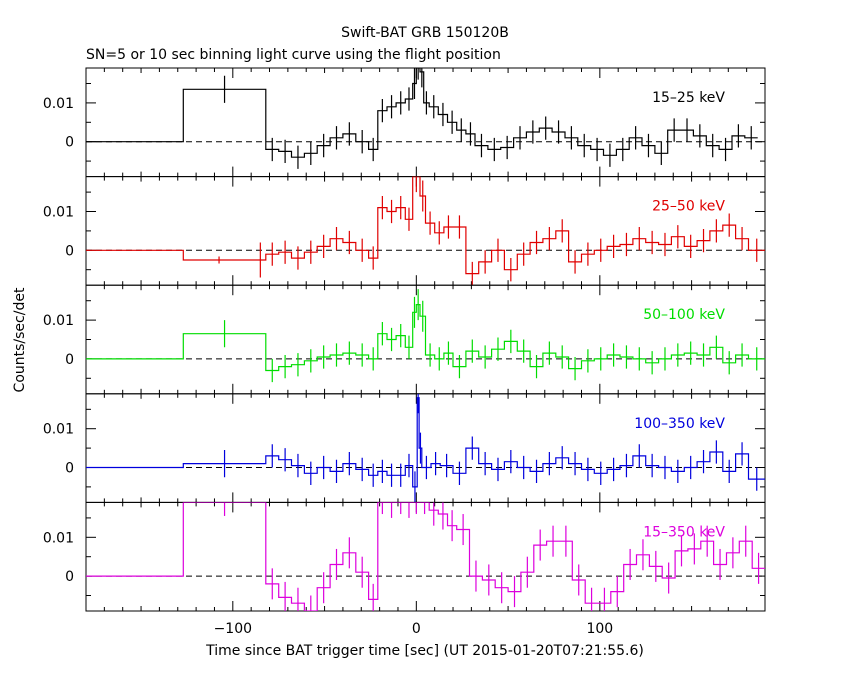  I want to click on panel-4: 0 0.01 15–350 keV, so click(404, 556).